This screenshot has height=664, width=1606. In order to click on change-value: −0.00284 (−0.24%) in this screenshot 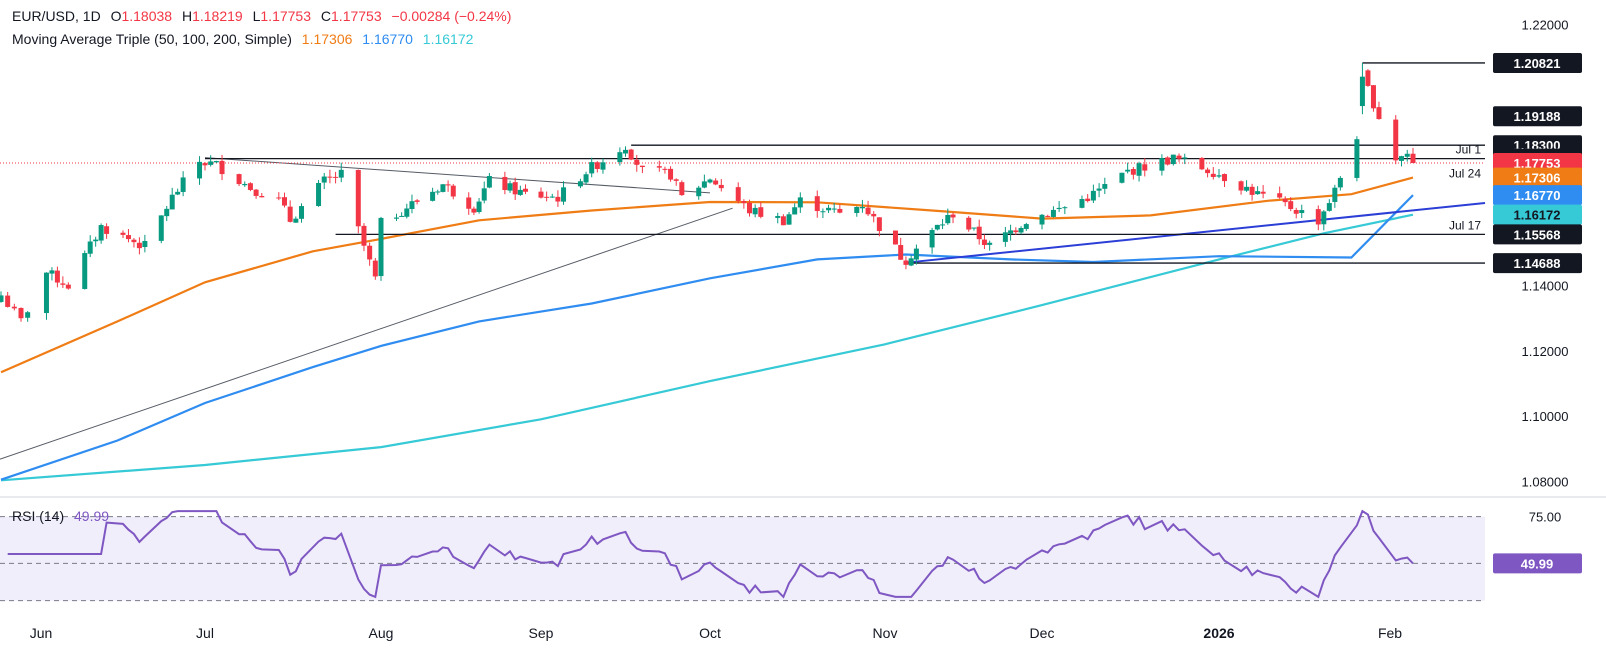, I will do `click(451, 16)`.